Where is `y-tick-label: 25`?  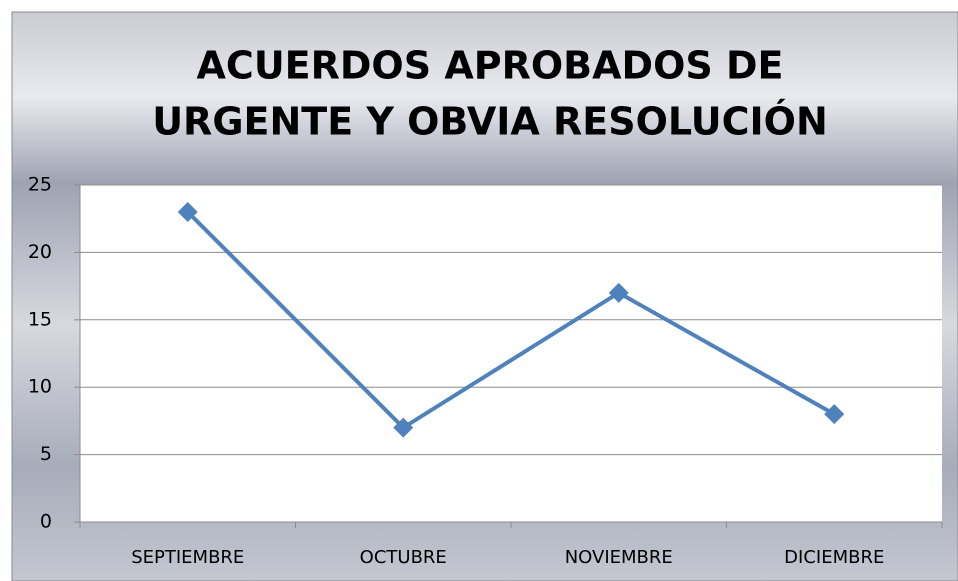 y-tick-label: 25 is located at coordinates (40, 185).